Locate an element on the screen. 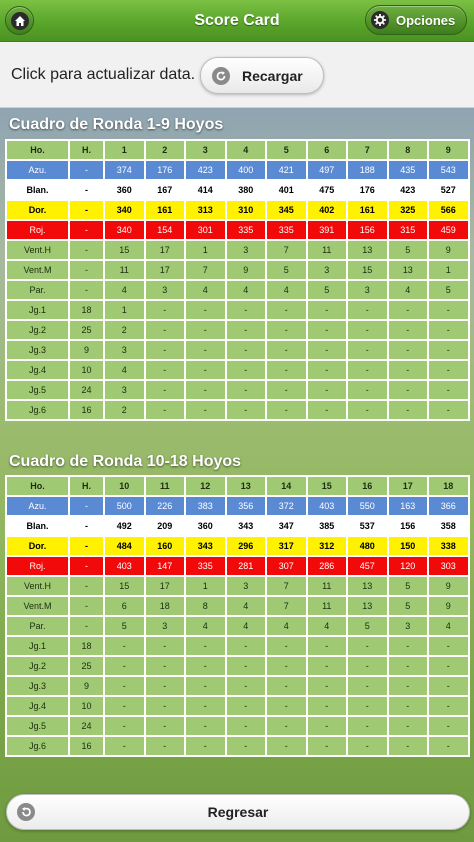  table-cell: 315 is located at coordinates (407, 230).